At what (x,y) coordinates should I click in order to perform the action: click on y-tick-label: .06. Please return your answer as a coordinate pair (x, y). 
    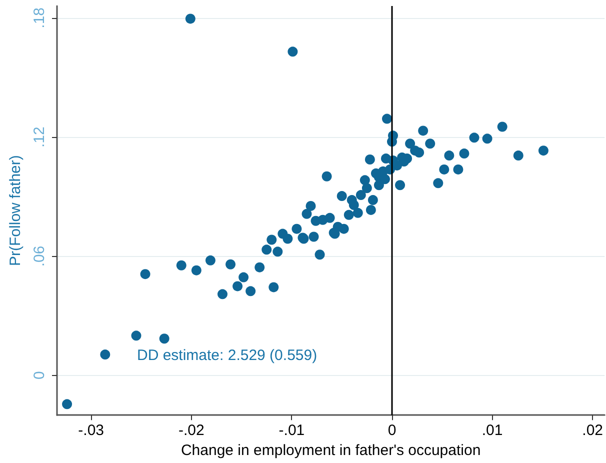
    Looking at the image, I should click on (39, 256).